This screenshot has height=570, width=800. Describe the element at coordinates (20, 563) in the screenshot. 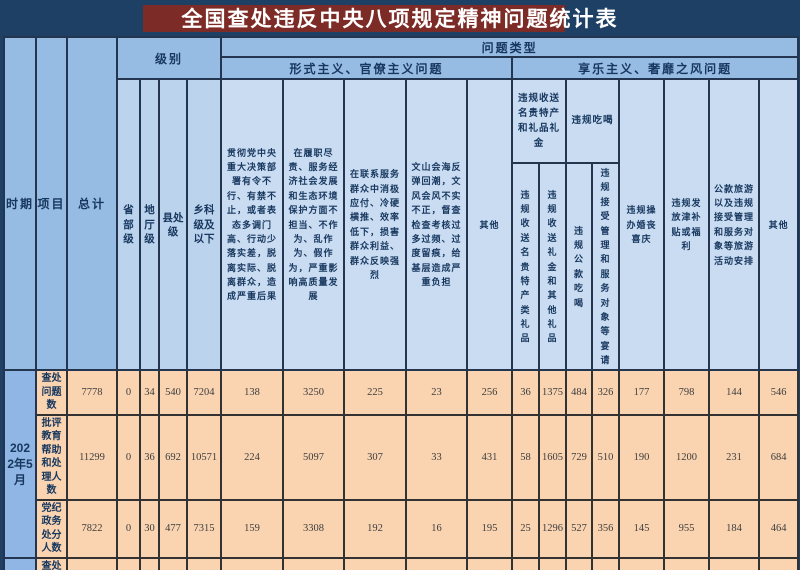

I see `period-label: 2022年以来` at that location.